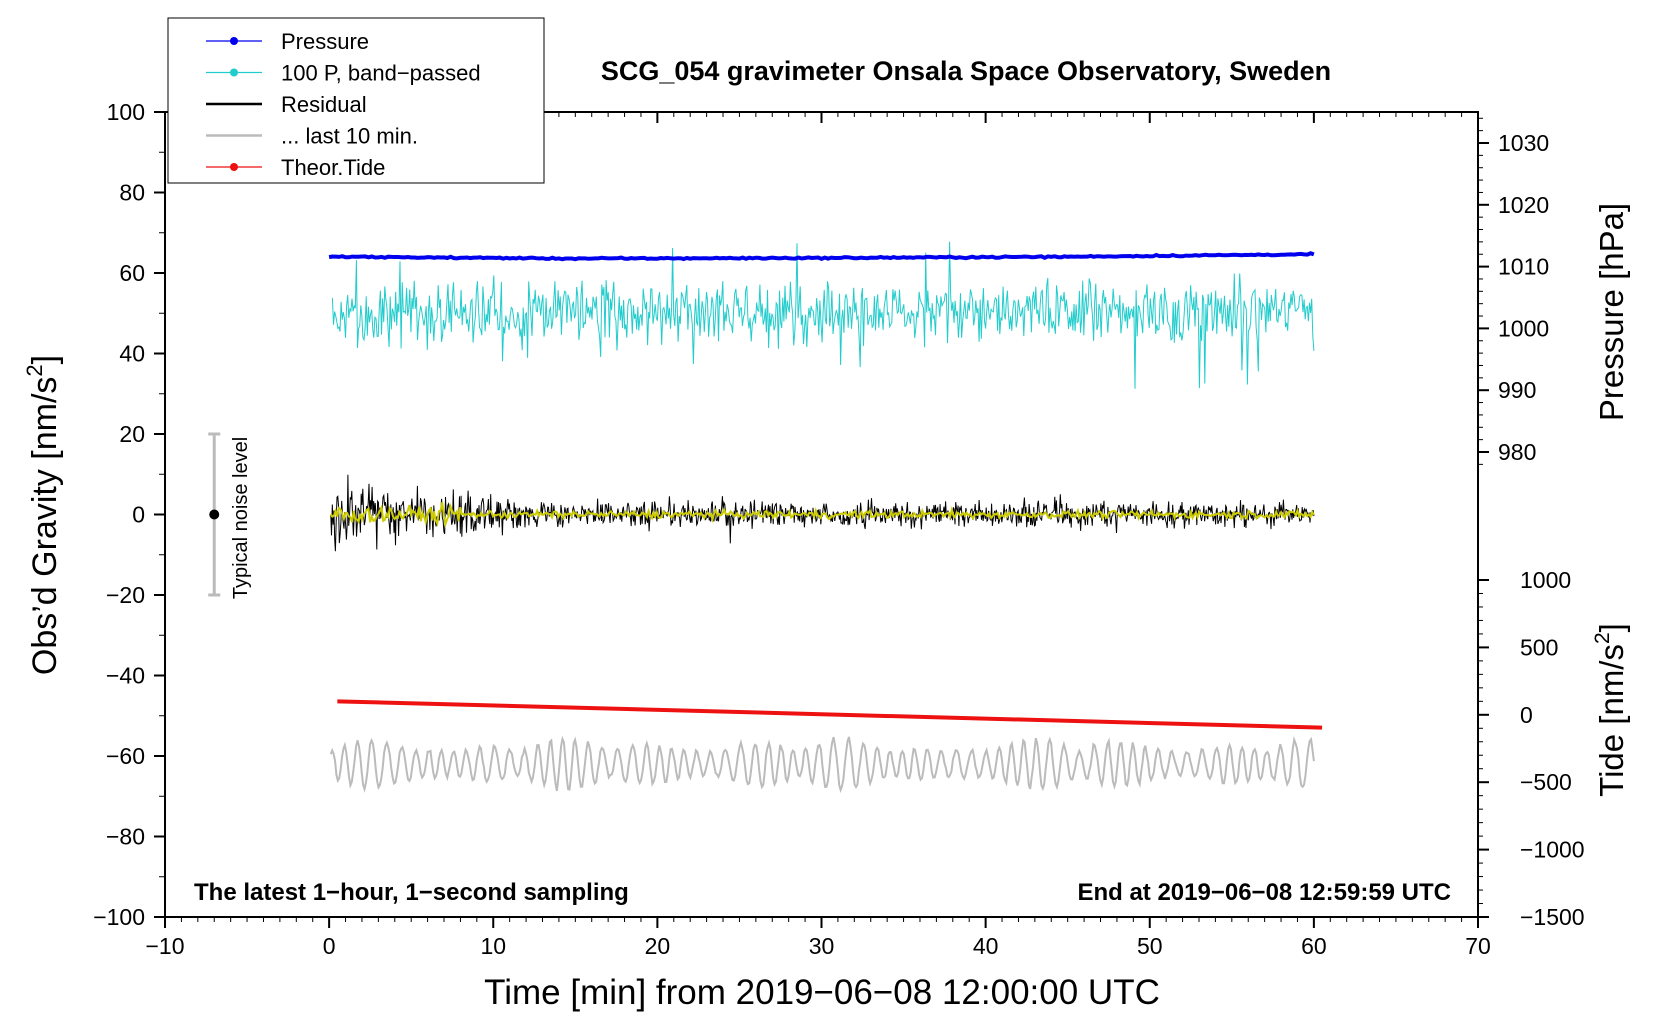  Describe the element at coordinates (125, 756) in the screenshot. I see `y-tick-label: −60` at that location.